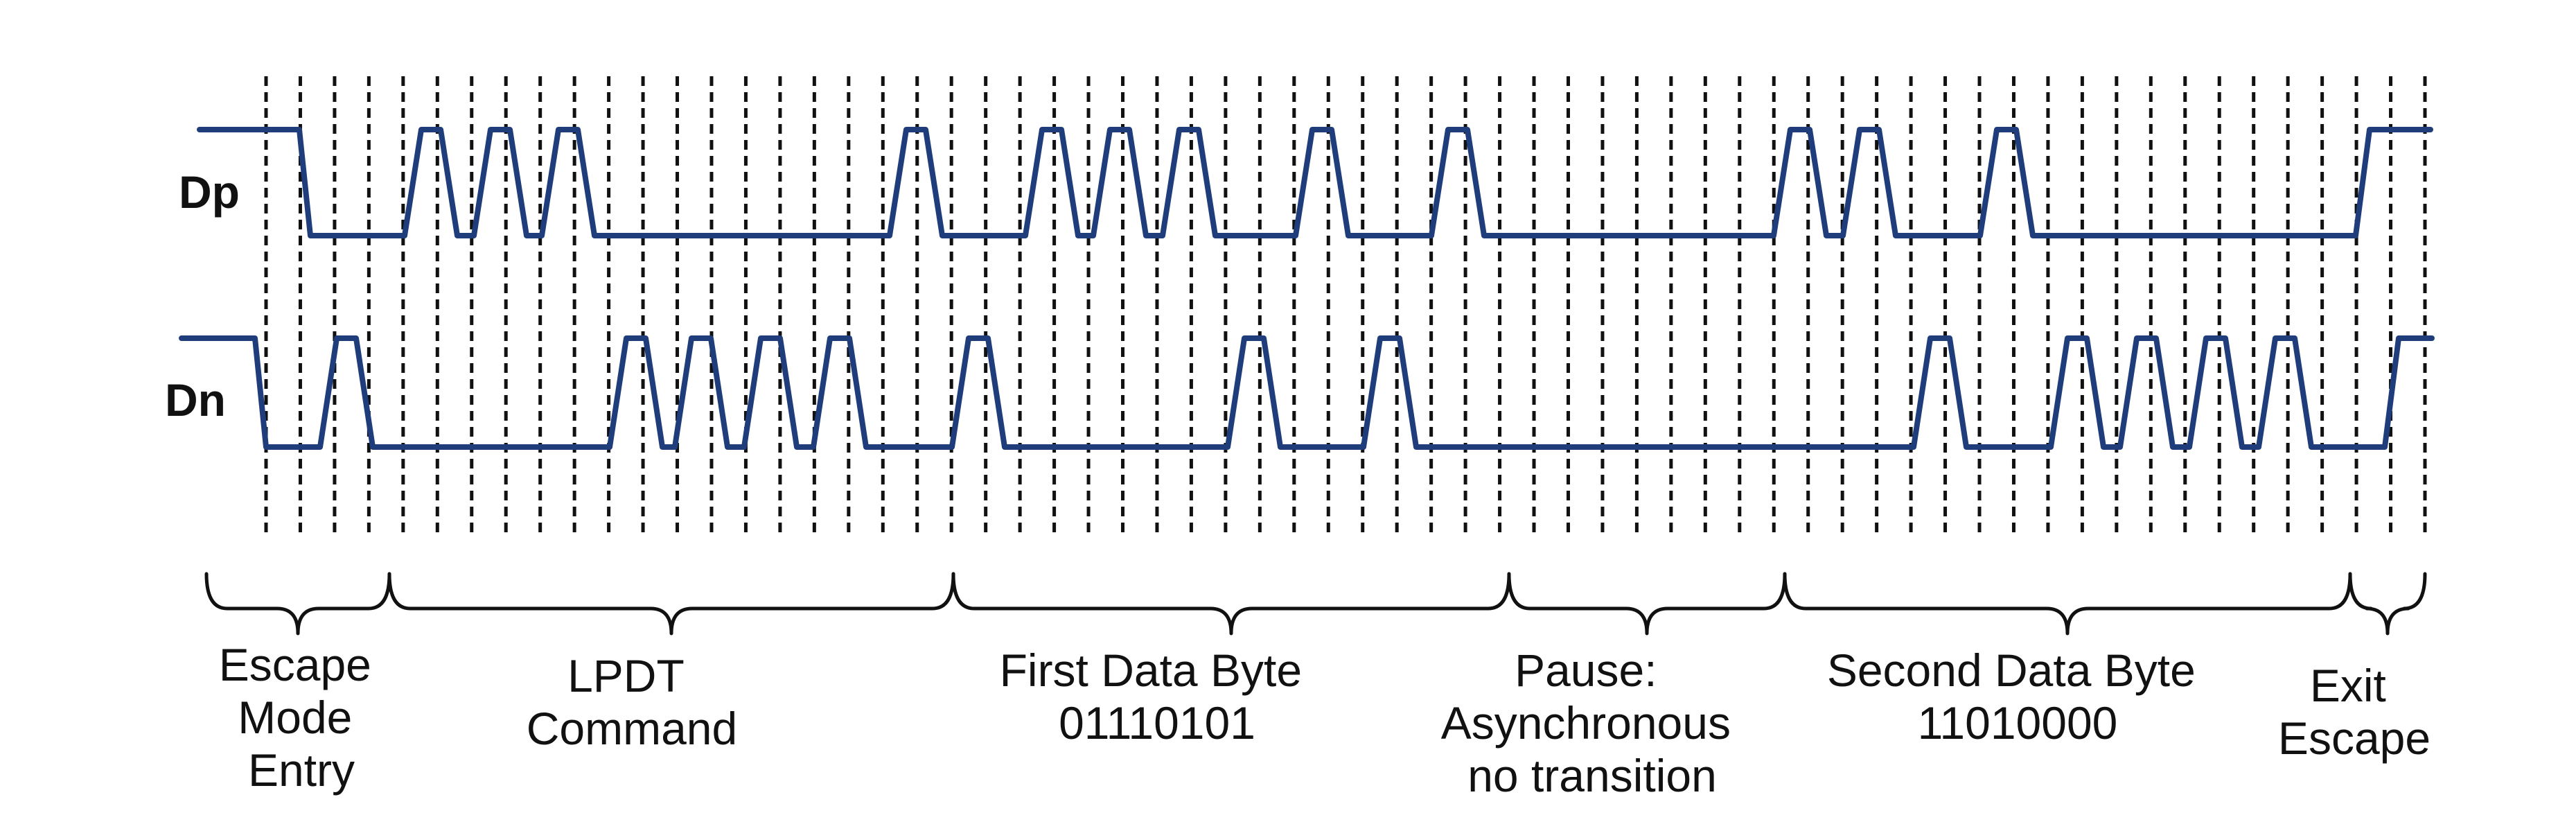 The width and height of the screenshot is (2576, 831). What do you see at coordinates (2387, 604) in the screenshot?
I see `brace-exit-escape` at bounding box center [2387, 604].